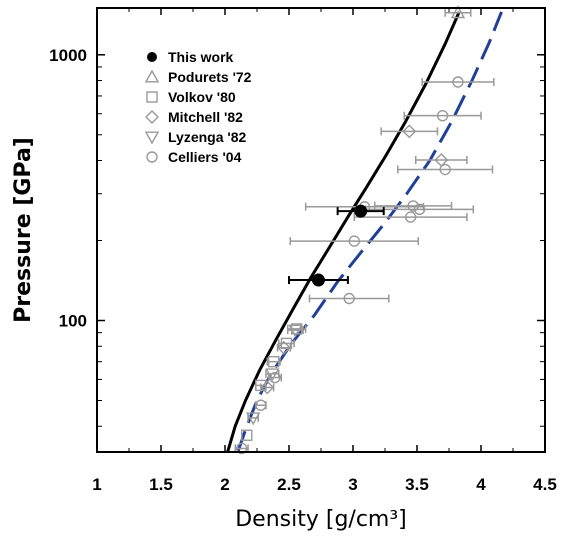  What do you see at coordinates (336, 245) in the screenshot?
I see `series-filled-circle` at bounding box center [336, 245].